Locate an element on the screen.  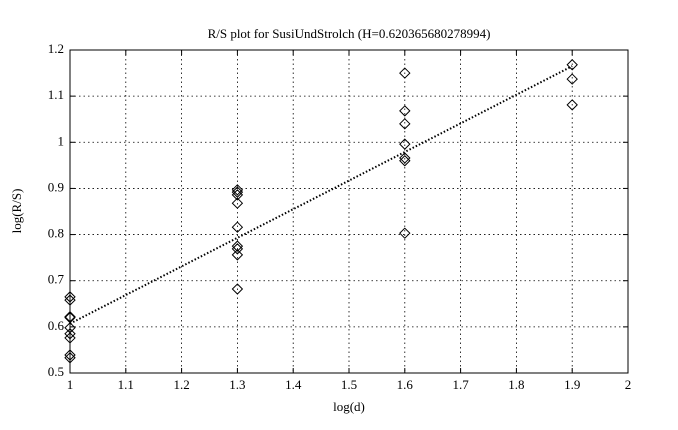
y-tick-label: 1.1 is located at coordinates (56, 94).